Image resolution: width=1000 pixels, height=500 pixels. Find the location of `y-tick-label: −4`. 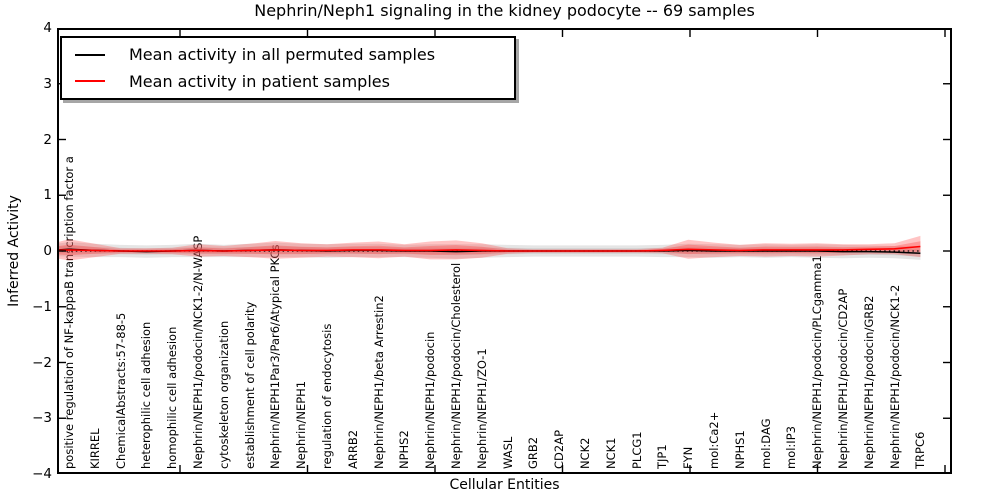

y-tick-label: −4 is located at coordinates (42, 474).